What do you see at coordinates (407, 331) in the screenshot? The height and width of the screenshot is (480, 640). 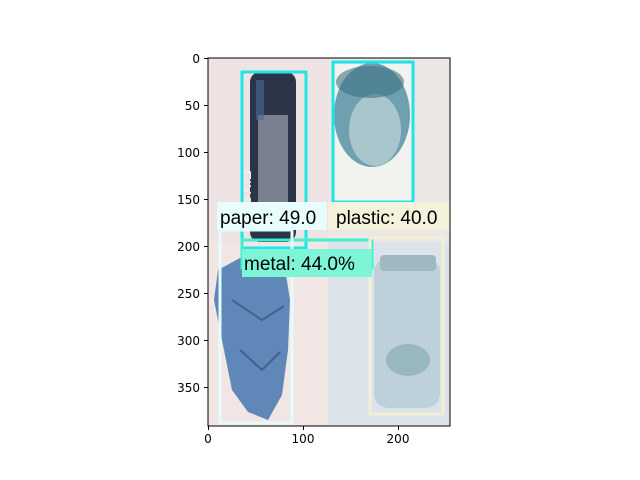 I see `jar-object` at bounding box center [407, 331].